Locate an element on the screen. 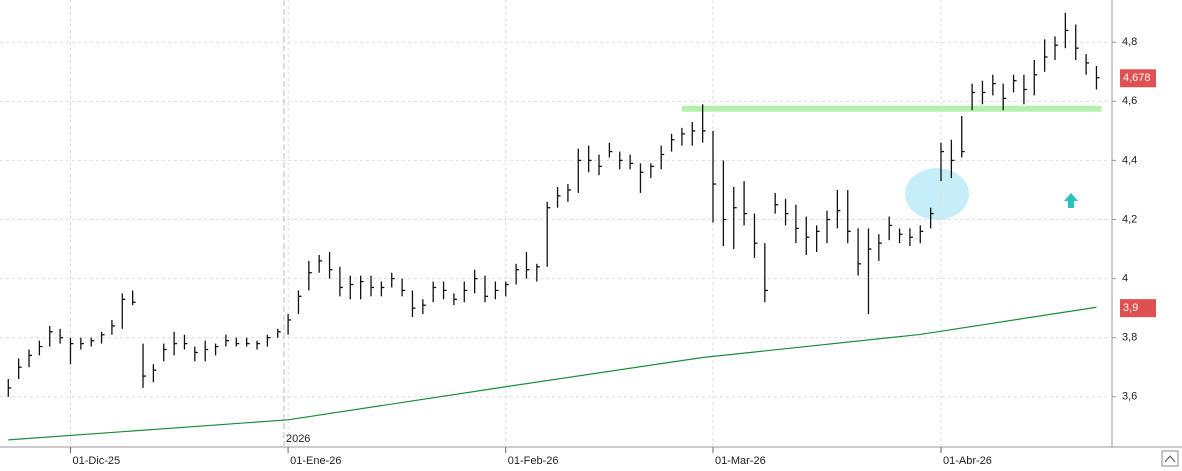 The height and width of the screenshot is (471, 1182). corner-icon is located at coordinates (1170, 458).